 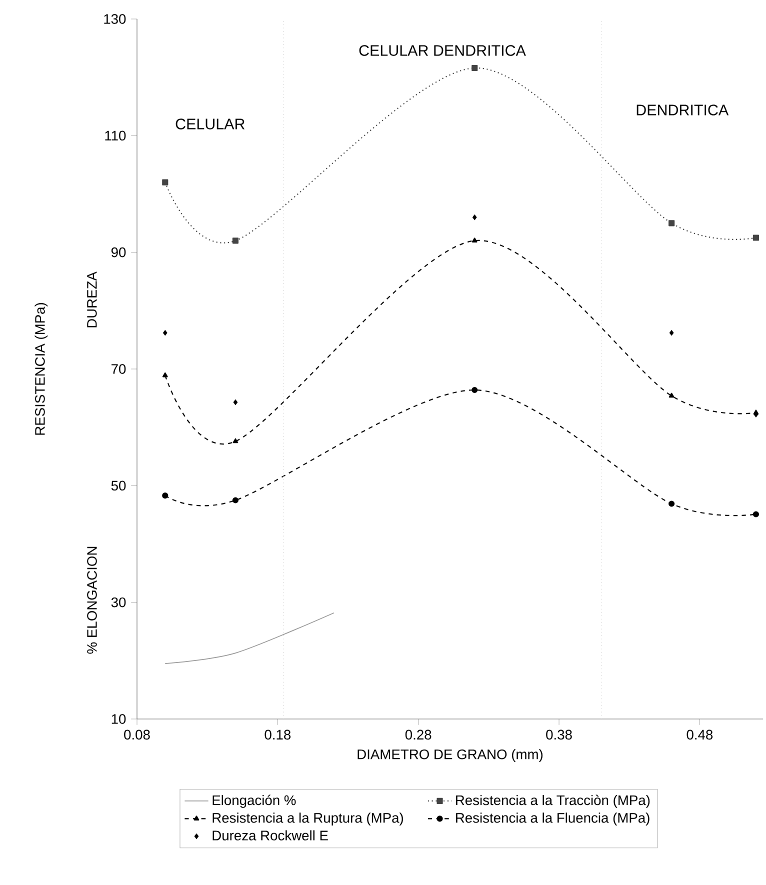 I want to click on y-tick-label: 50, so click(x=118, y=485).